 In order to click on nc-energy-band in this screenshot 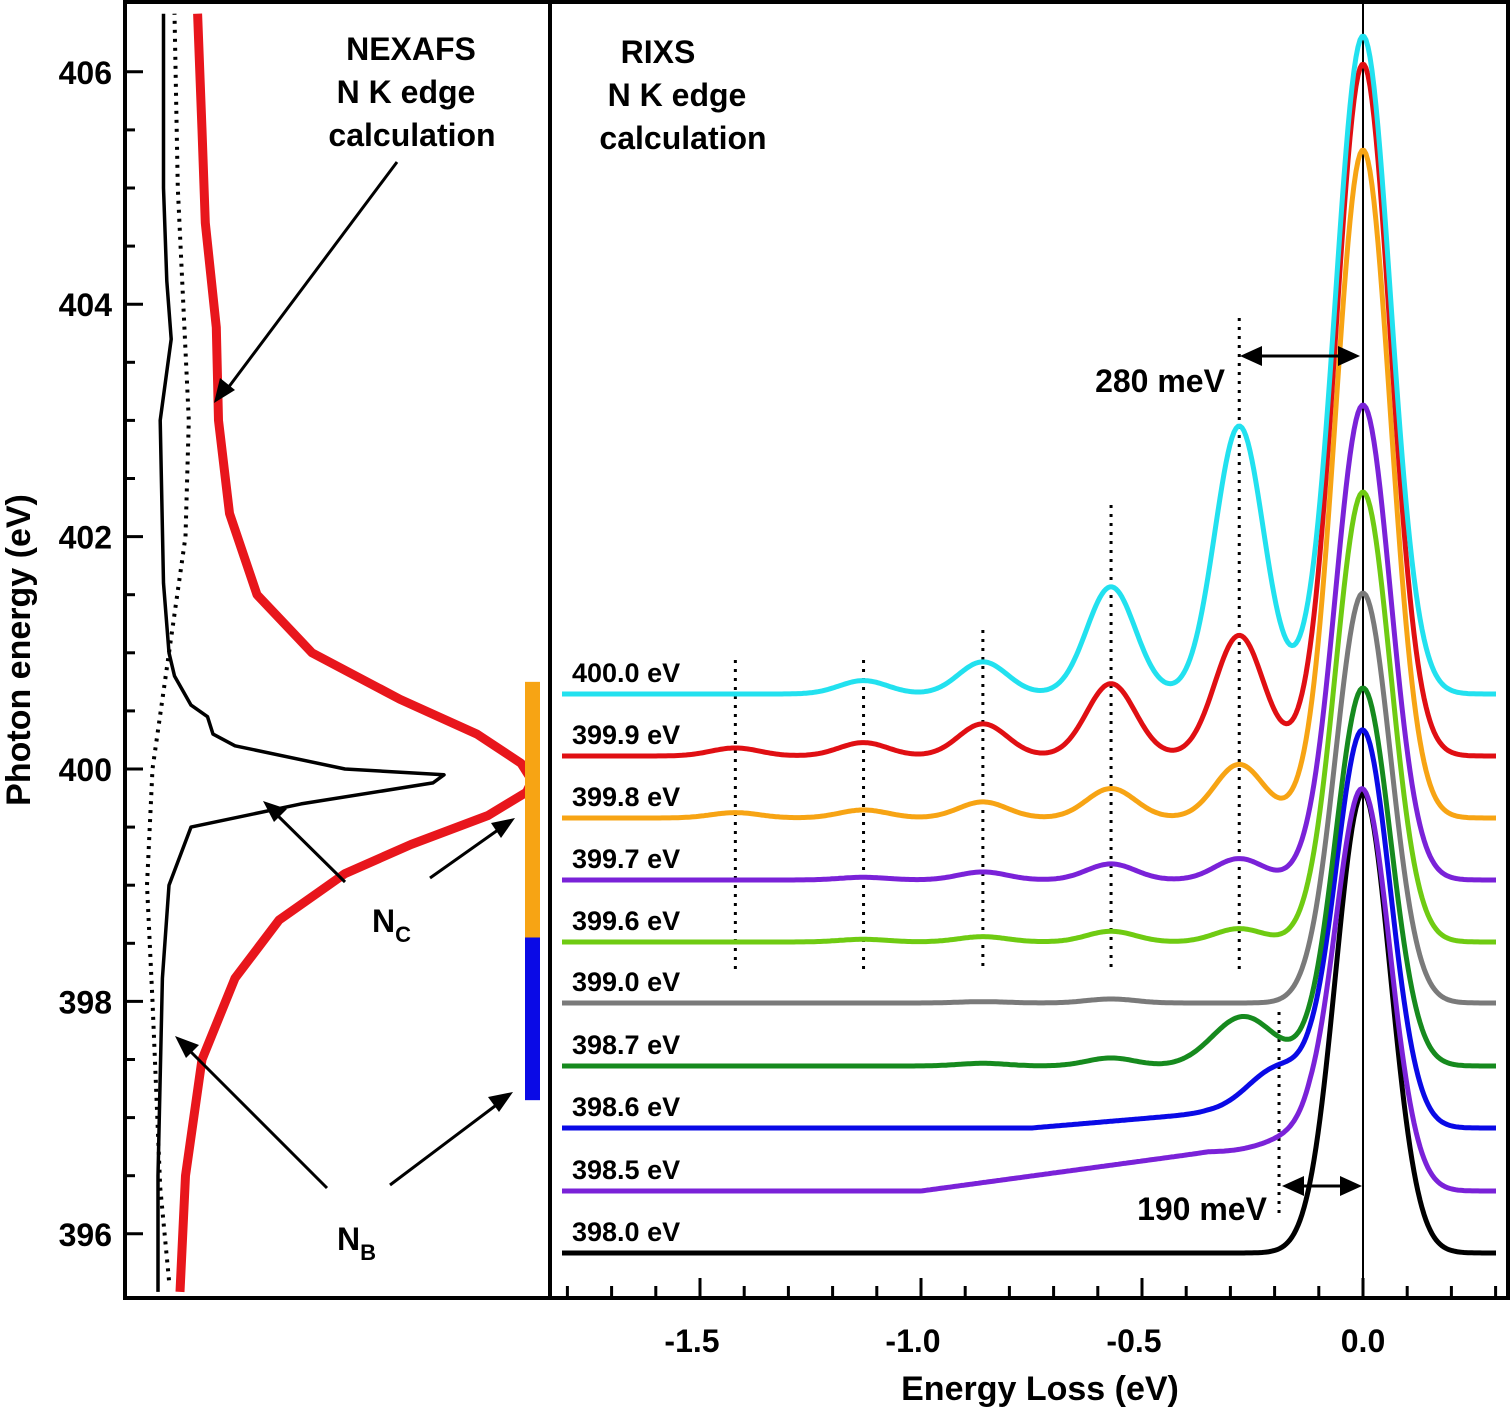, I will do `click(532, 815)`.